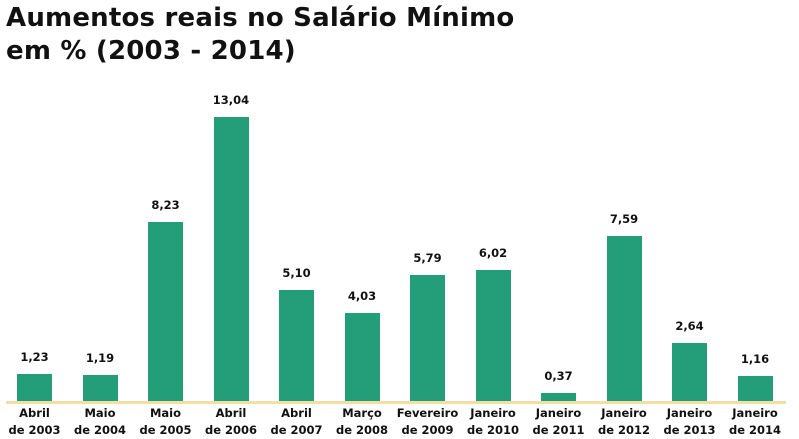  What do you see at coordinates (151, 51) in the screenshot?
I see `chart-title-line2: em % (2003 - 2014)` at bounding box center [151, 51].